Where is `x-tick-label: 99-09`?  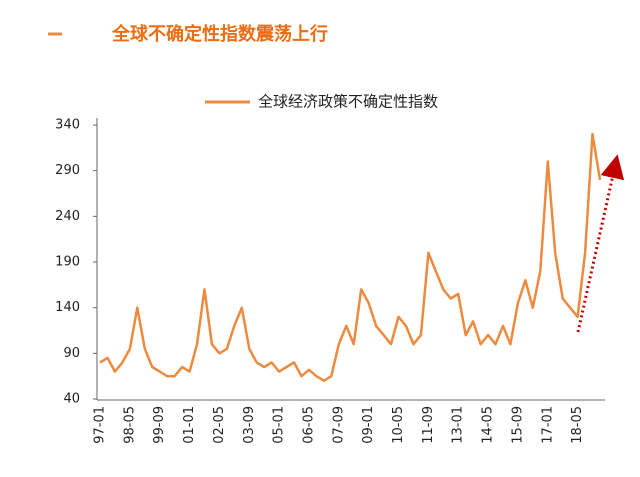 x-tick-label: 99-09 is located at coordinates (159, 425).